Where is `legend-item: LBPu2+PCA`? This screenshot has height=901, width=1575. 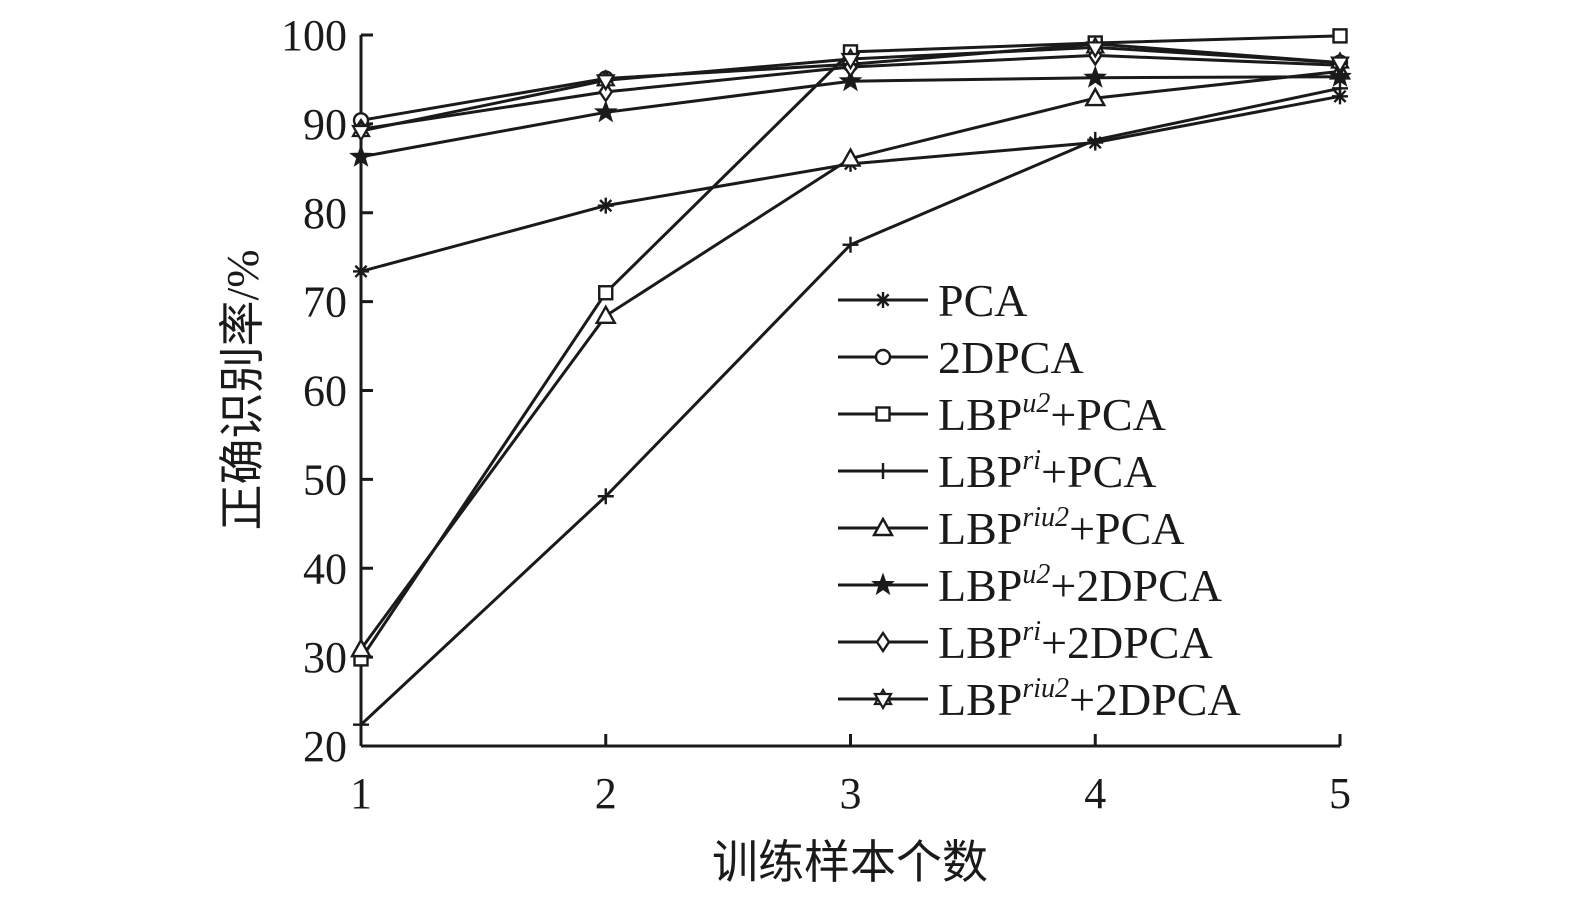 legend-item: LBPu2+PCA is located at coordinates (1002, 414).